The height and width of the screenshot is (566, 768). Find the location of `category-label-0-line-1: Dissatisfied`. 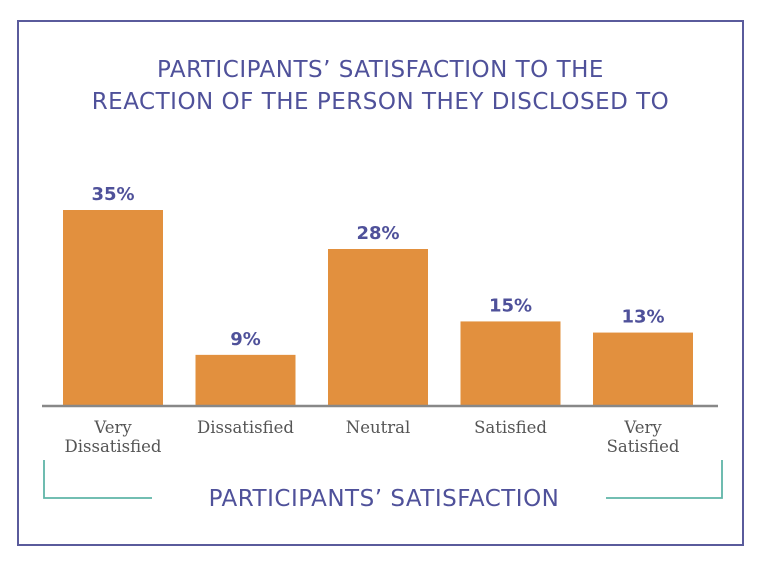

category-label-0-line-1: Dissatisfied is located at coordinates (113, 446).